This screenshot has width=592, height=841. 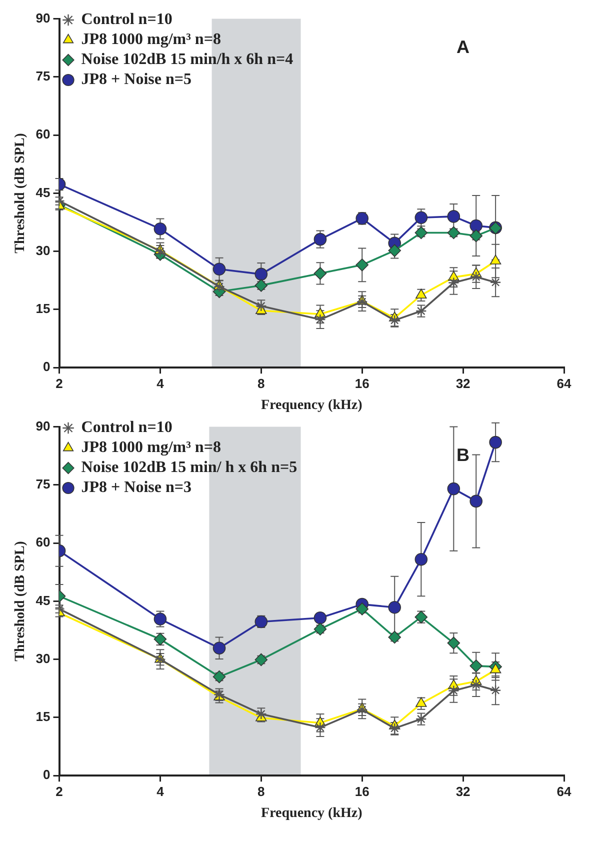 I want to click on text: B, so click(x=463, y=454).